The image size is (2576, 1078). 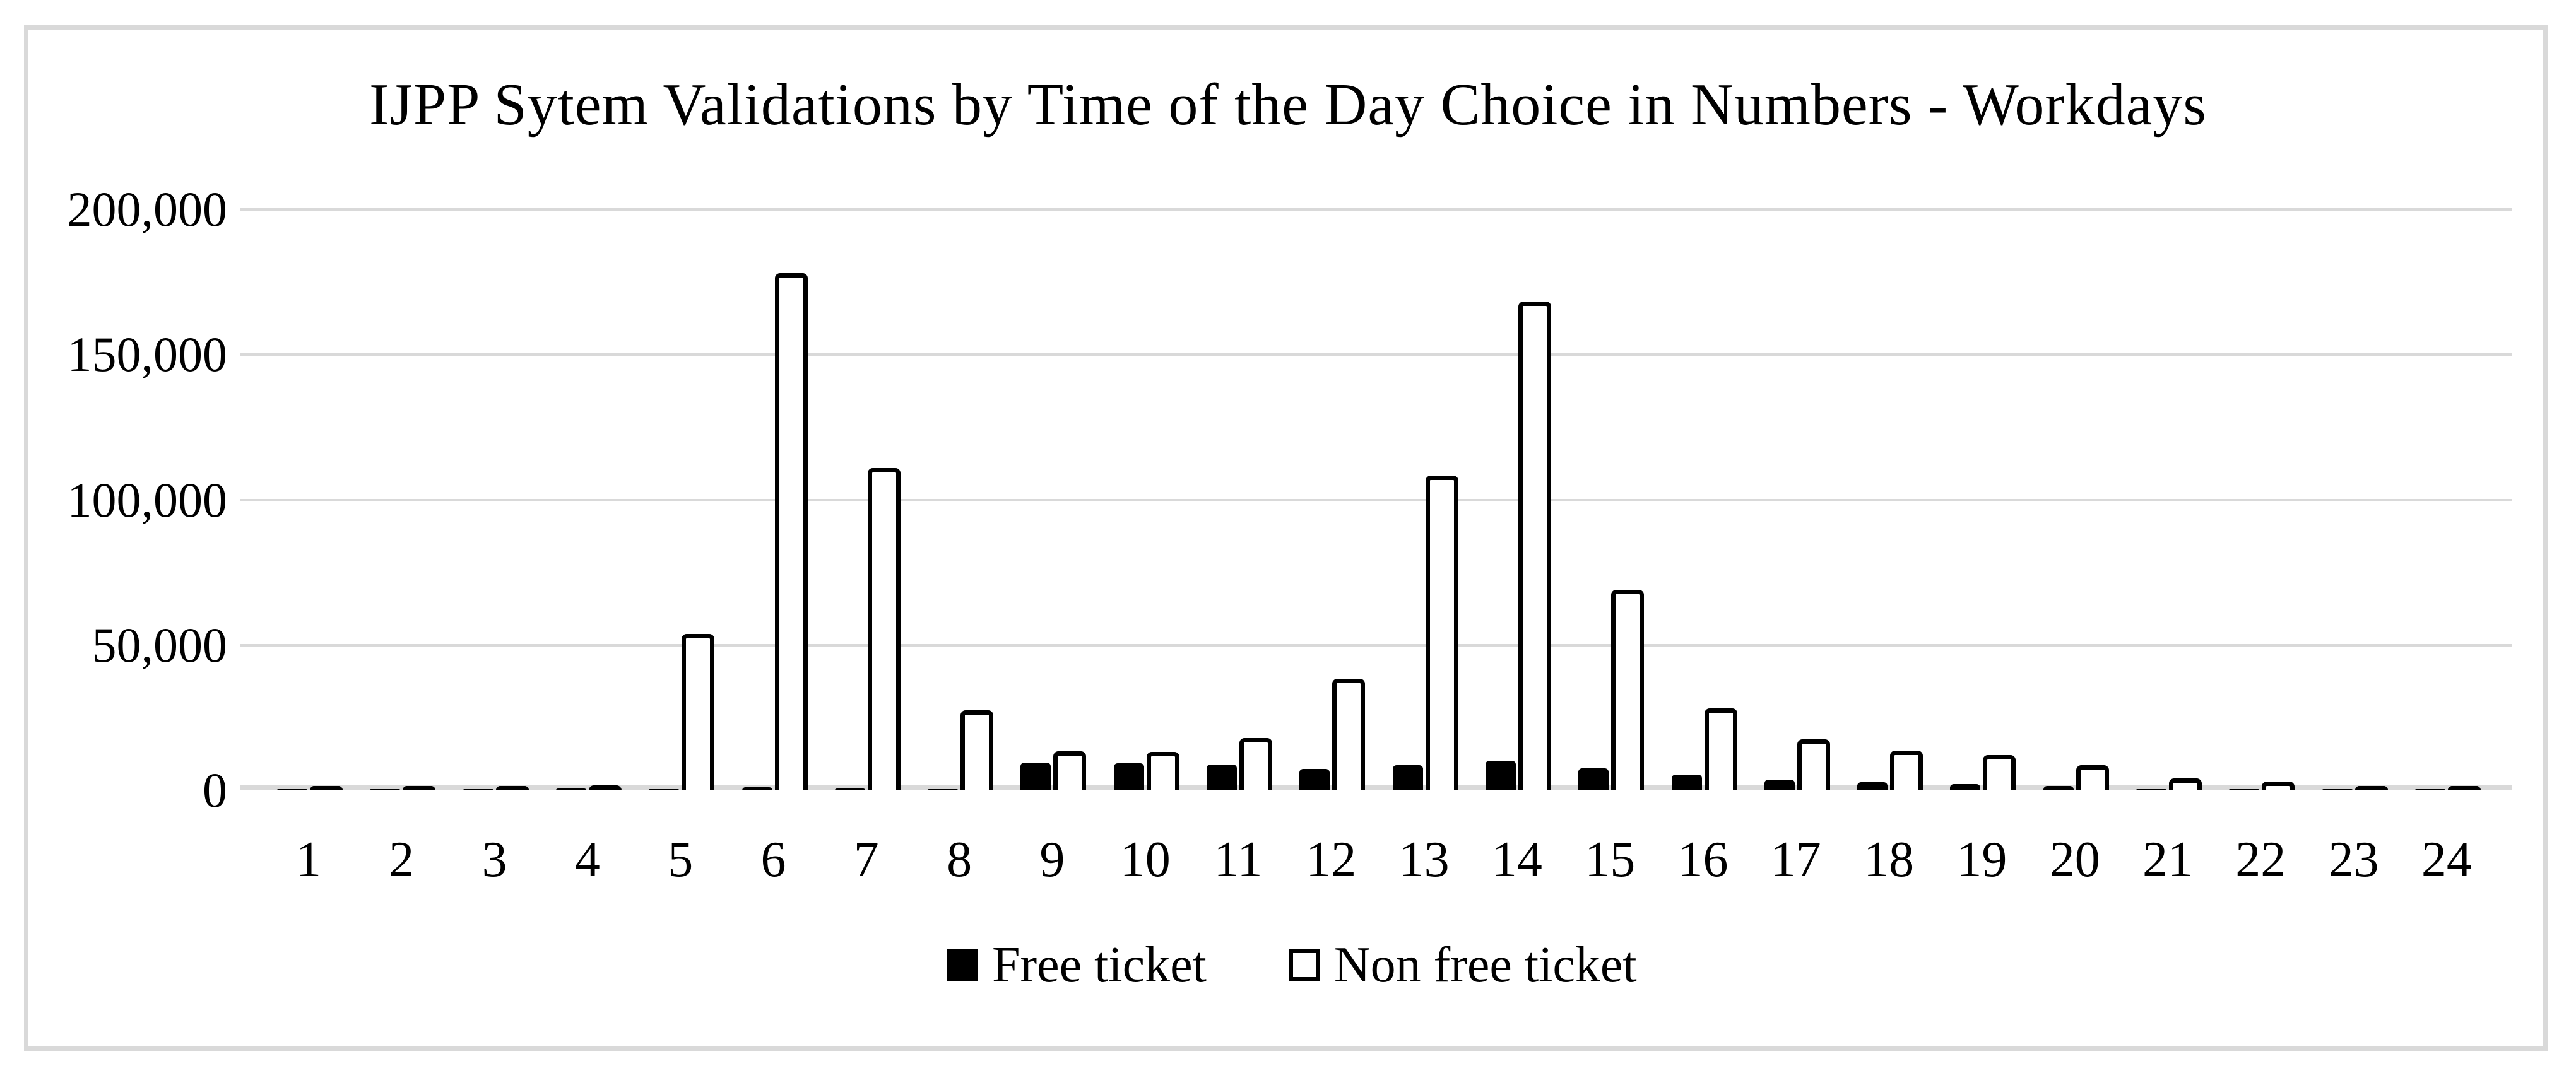 What do you see at coordinates (215, 790) in the screenshot?
I see `y-axis-tick-label: 0` at bounding box center [215, 790].